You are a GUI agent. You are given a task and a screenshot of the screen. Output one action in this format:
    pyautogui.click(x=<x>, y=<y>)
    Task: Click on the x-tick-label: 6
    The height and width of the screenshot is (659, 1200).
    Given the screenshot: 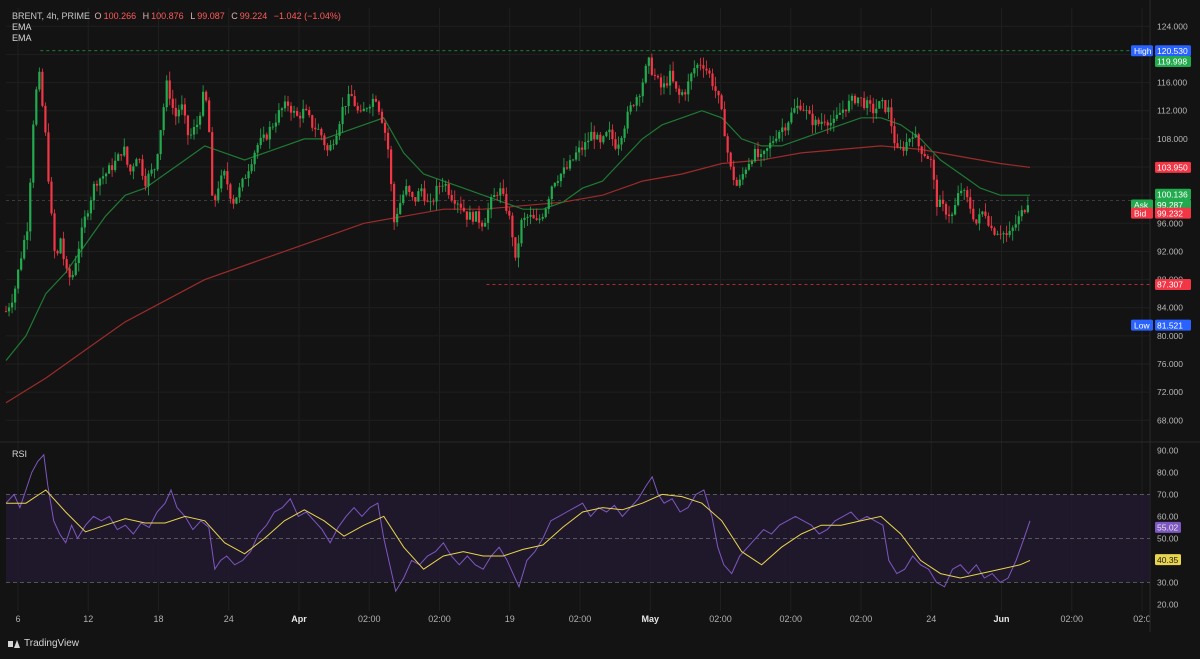 What is the action you would take?
    pyautogui.click(x=17, y=619)
    